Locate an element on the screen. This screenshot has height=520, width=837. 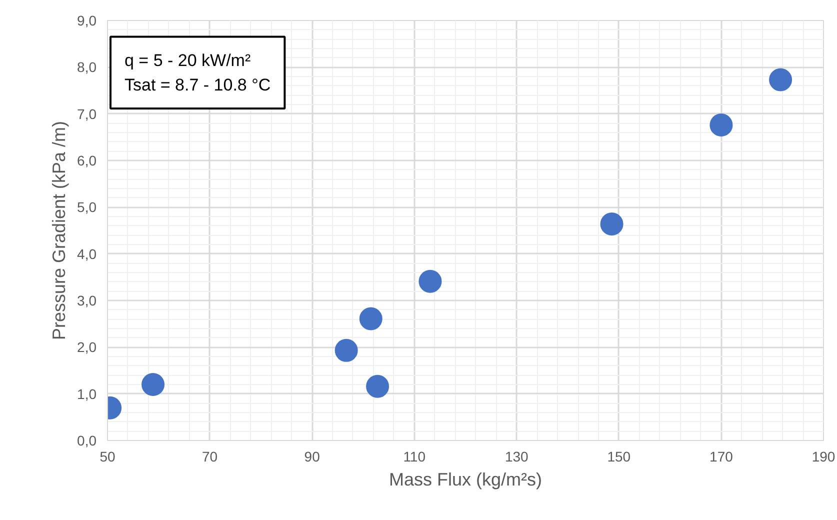
annotation: Tsat = 8.7 - 10.8 °C is located at coordinates (197, 85).